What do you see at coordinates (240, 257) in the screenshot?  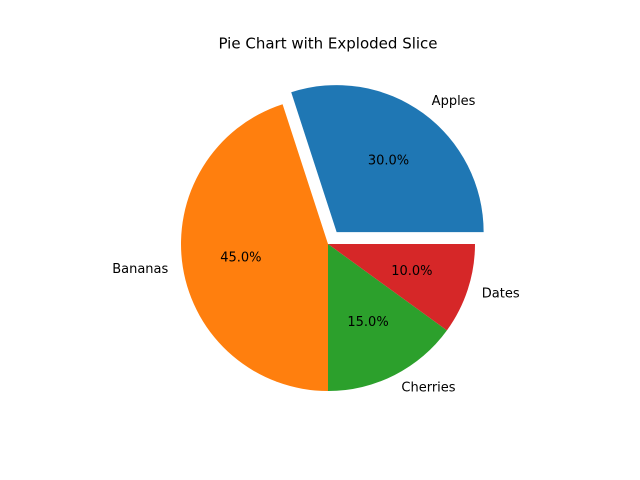 I see `value-label: 45.0%` at bounding box center [240, 257].